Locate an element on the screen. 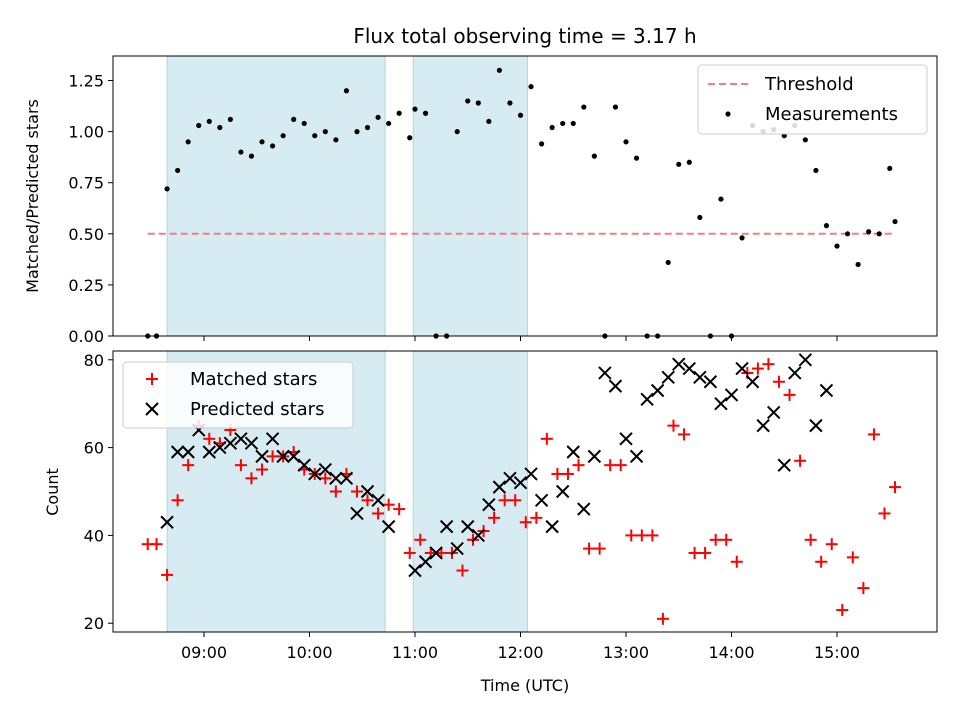 The width and height of the screenshot is (960, 720). y-tick-label: 40 is located at coordinates (94, 535).